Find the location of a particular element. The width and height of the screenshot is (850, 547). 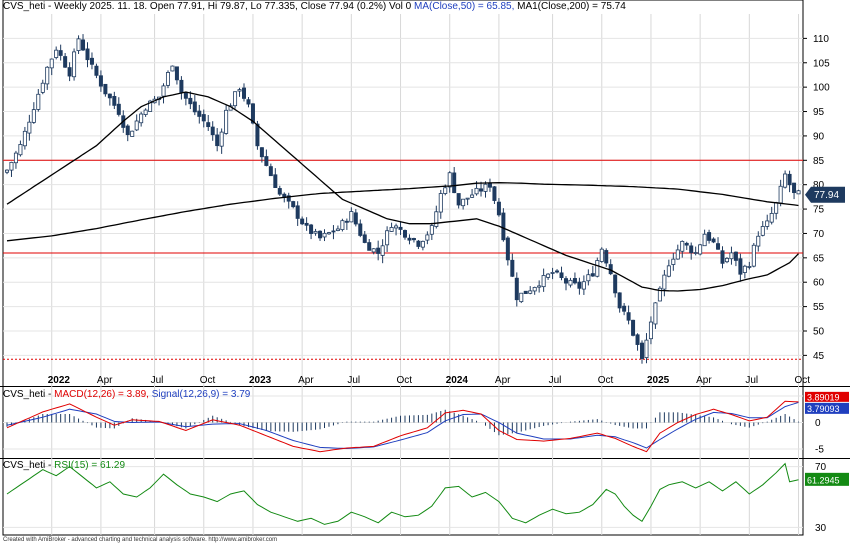

x-tick-label: Oct is located at coordinates (208, 380).